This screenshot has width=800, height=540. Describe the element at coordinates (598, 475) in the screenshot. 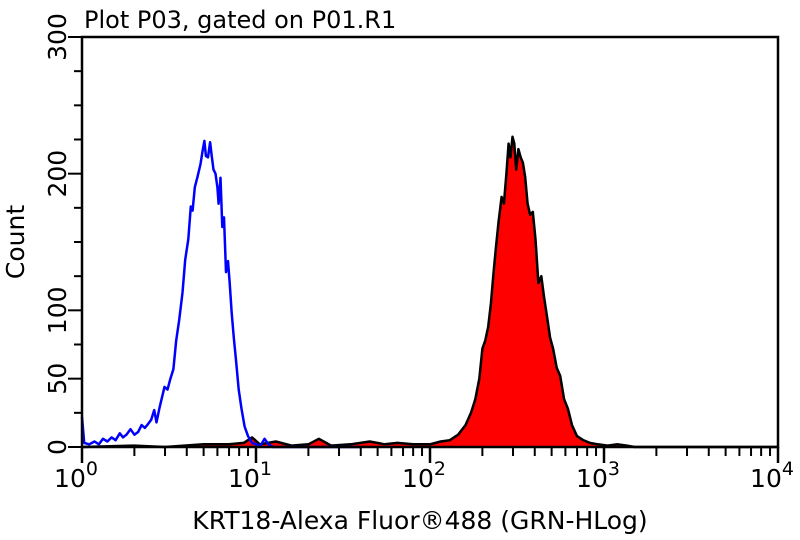

I see `x-tick-label: 10³` at that location.